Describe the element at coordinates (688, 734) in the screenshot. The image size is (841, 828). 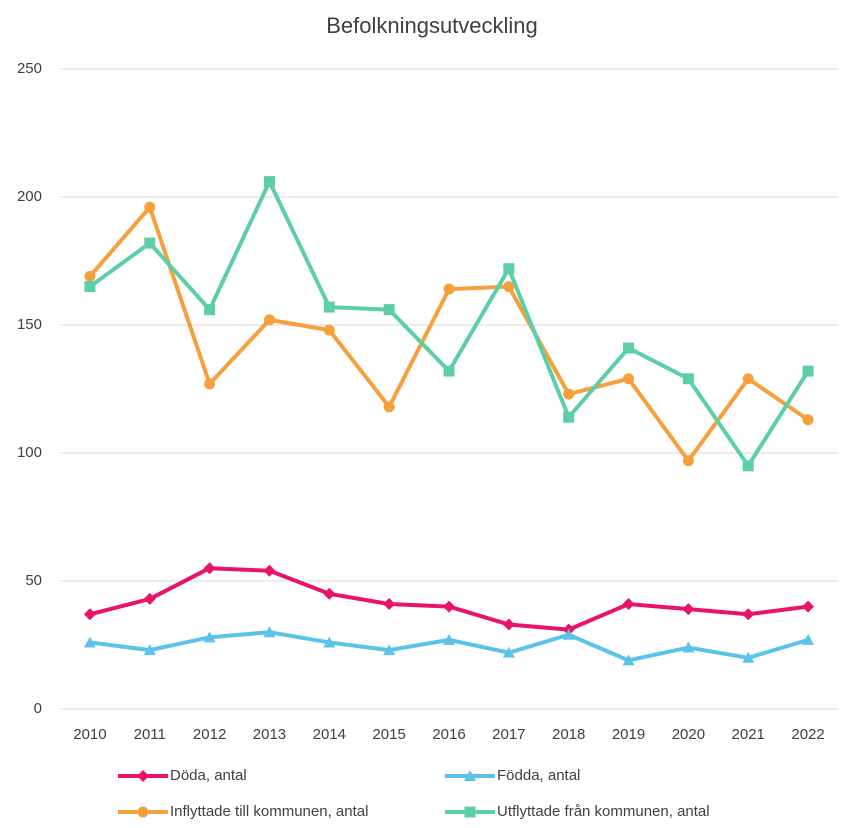
I see `x-tick-label: 2020` at that location.